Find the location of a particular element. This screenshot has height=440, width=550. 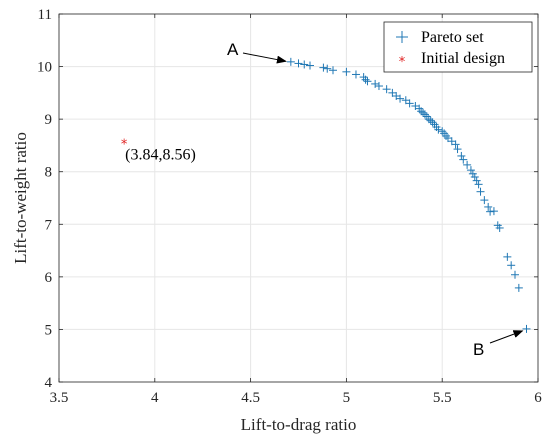

y-tick-label: 4 is located at coordinates (49, 383).